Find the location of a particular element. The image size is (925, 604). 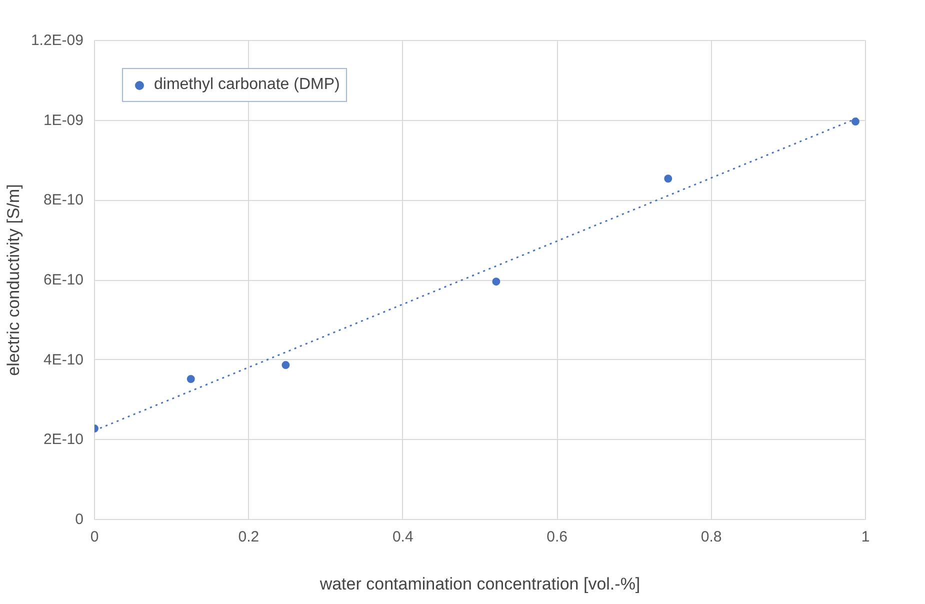

legend-label: dimethyl carbonate (DMP) is located at coordinates (247, 85).